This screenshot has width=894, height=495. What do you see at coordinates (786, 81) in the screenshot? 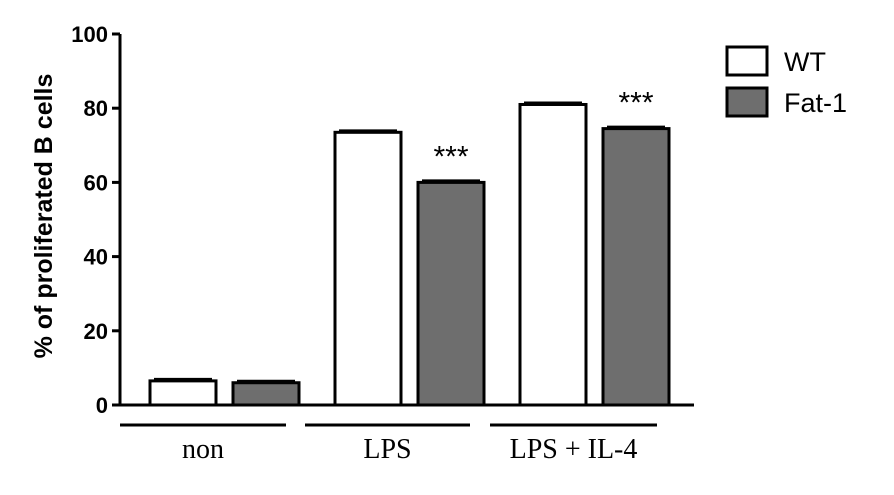
I see `legend: WT Fat-1` at bounding box center [786, 81].